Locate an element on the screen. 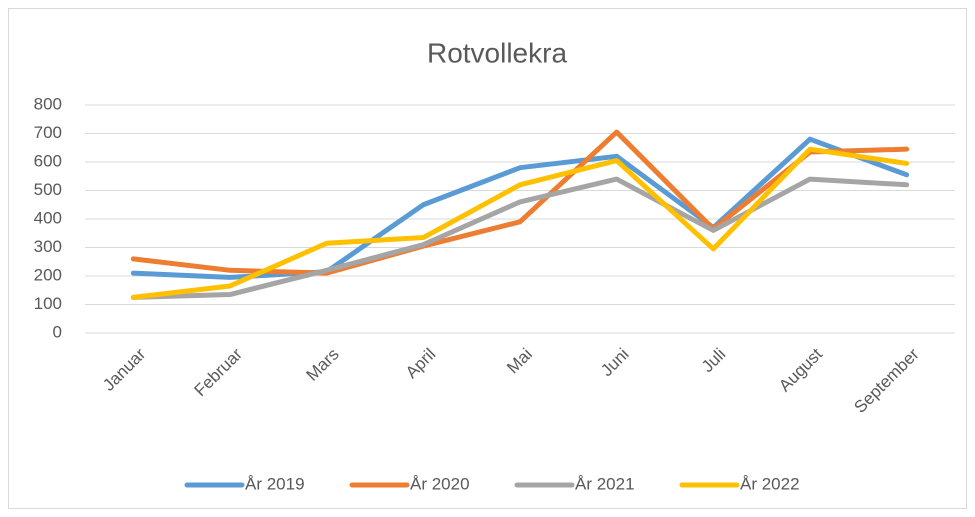 The width and height of the screenshot is (975, 517). y-tick-label: 100 is located at coordinates (48, 303).